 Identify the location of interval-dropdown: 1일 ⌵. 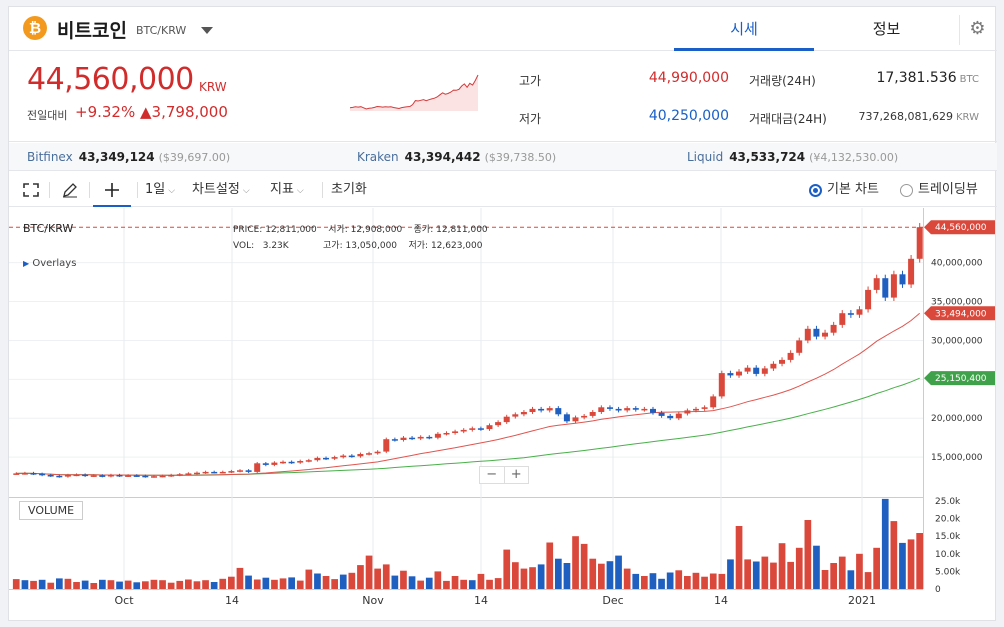
(160, 190).